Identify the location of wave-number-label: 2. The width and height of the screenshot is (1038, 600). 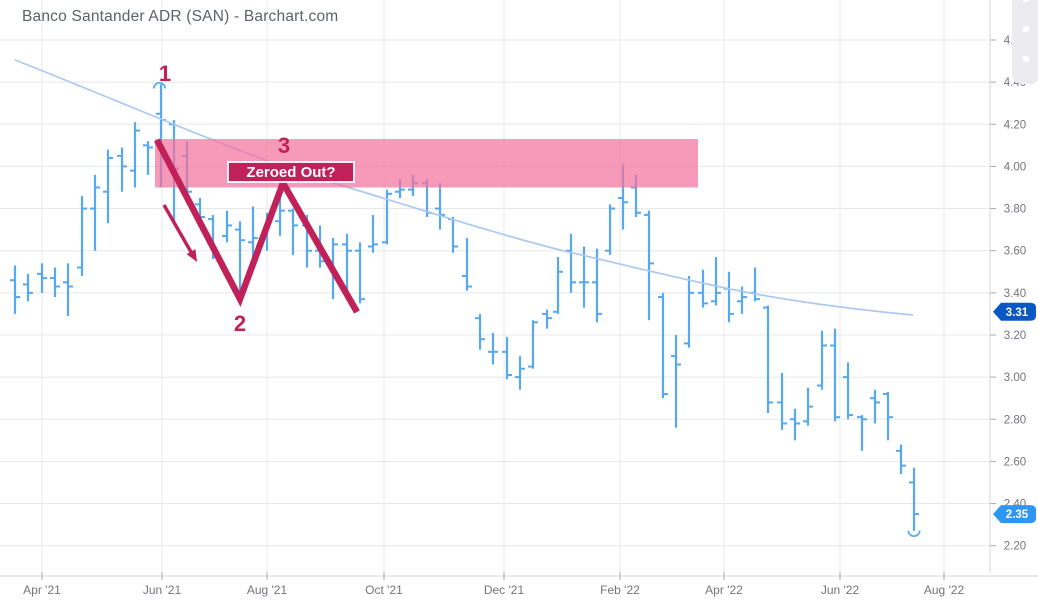
(240, 323).